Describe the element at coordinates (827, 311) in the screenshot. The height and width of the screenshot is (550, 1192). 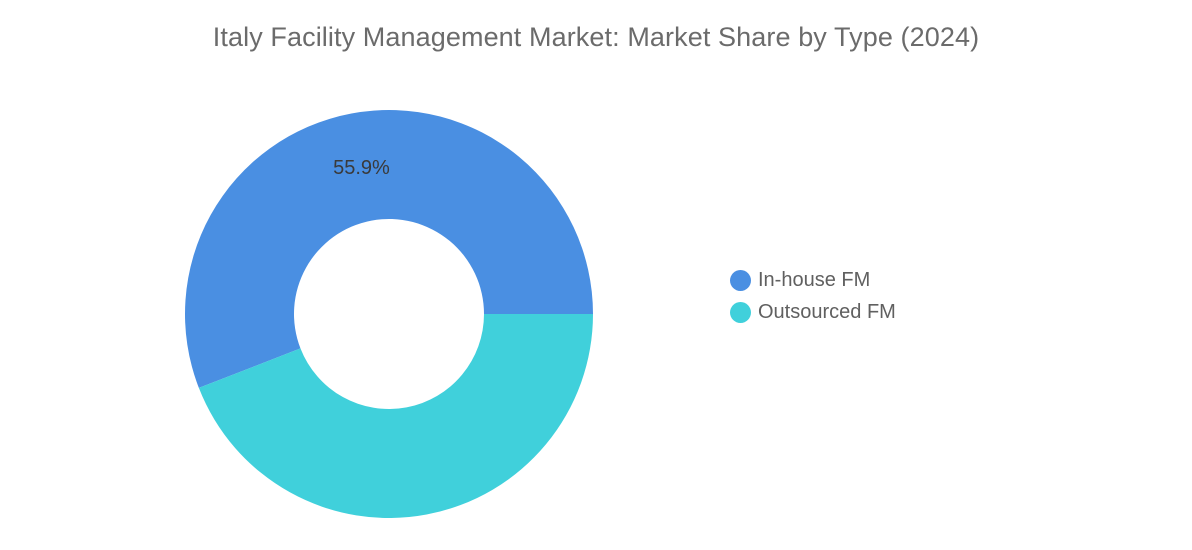
I see `legend-label-outsourced: Outsourced FM` at that location.